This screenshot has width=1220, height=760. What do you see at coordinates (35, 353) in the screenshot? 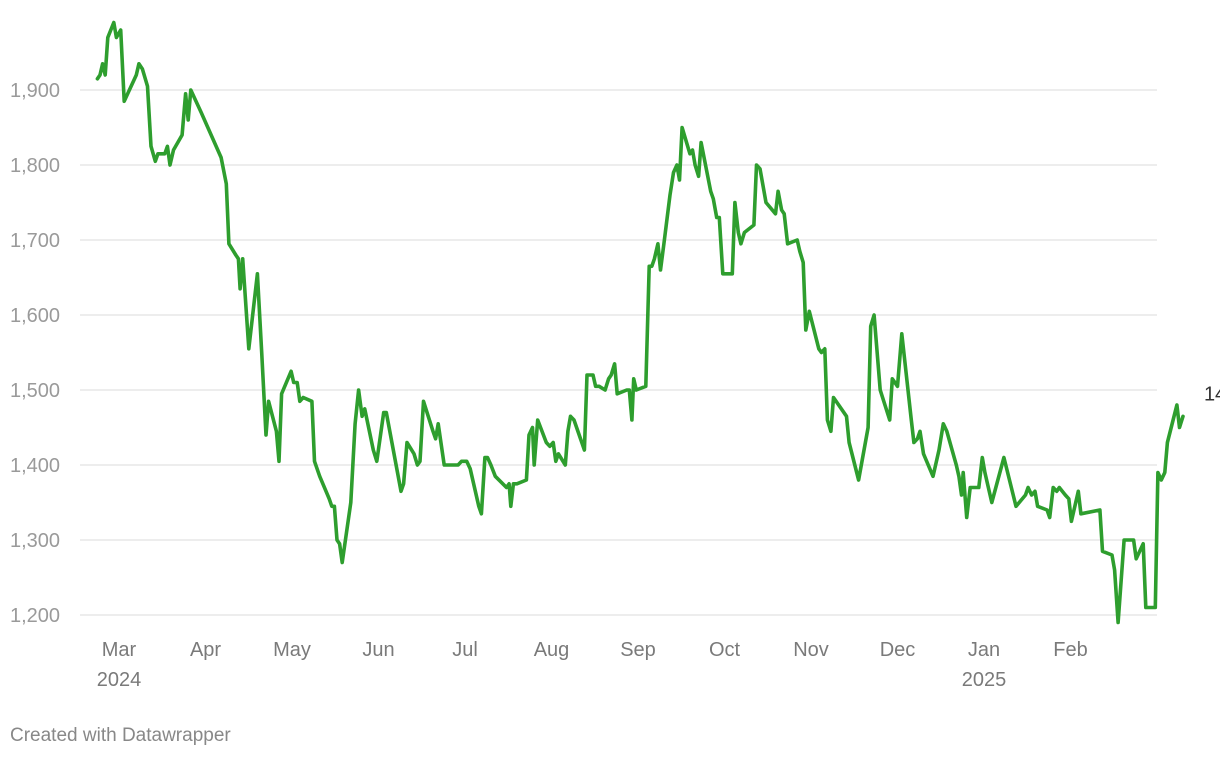
I see `y-axis: 1,900 1,800 1,700 1,600 1,500 1,400 1,300 1,200` at bounding box center [35, 353].